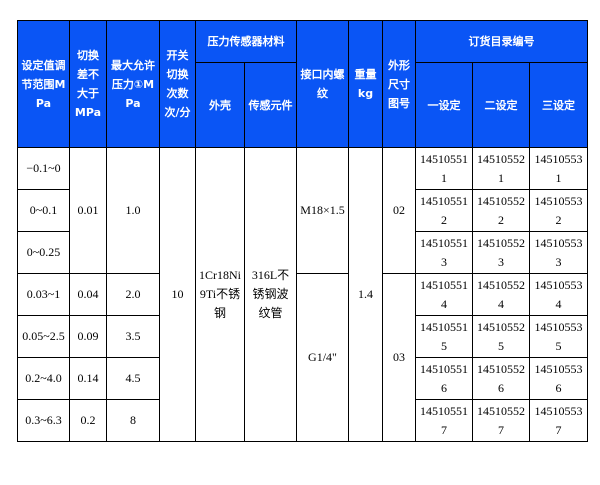  Describe the element at coordinates (501, 210) in the screenshot. I see `order-code-2: 145105522` at that location.